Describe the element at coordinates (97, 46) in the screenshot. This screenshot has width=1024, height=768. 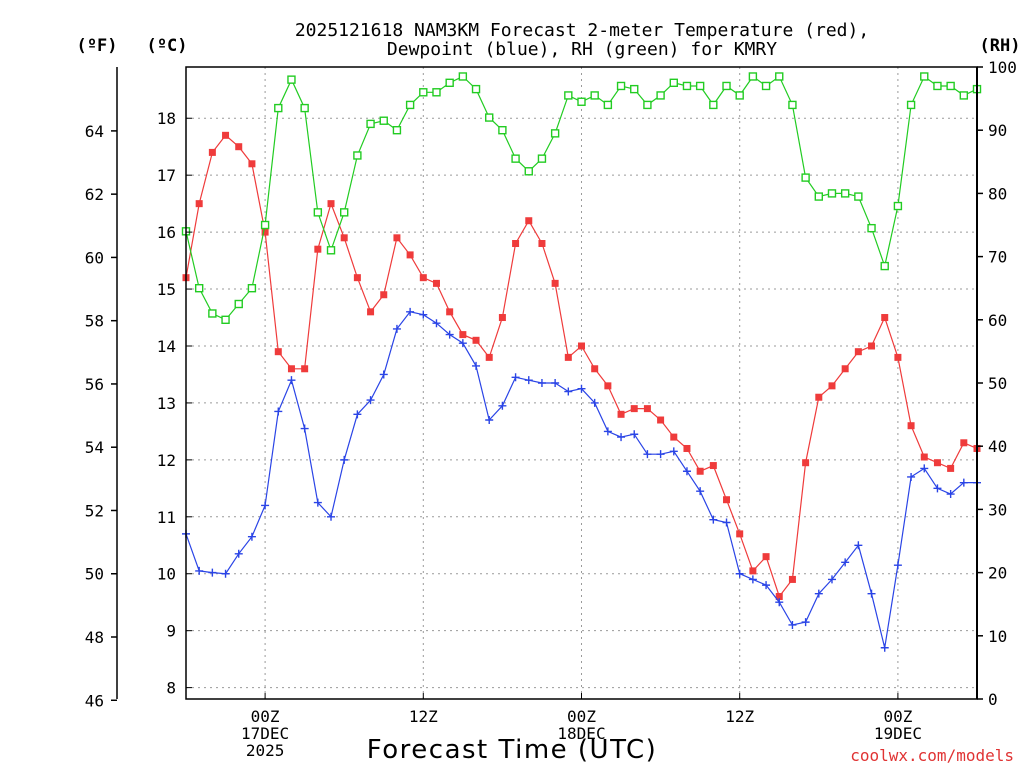
I see `fahrenheit-unit-label: (ºF)` at that location.